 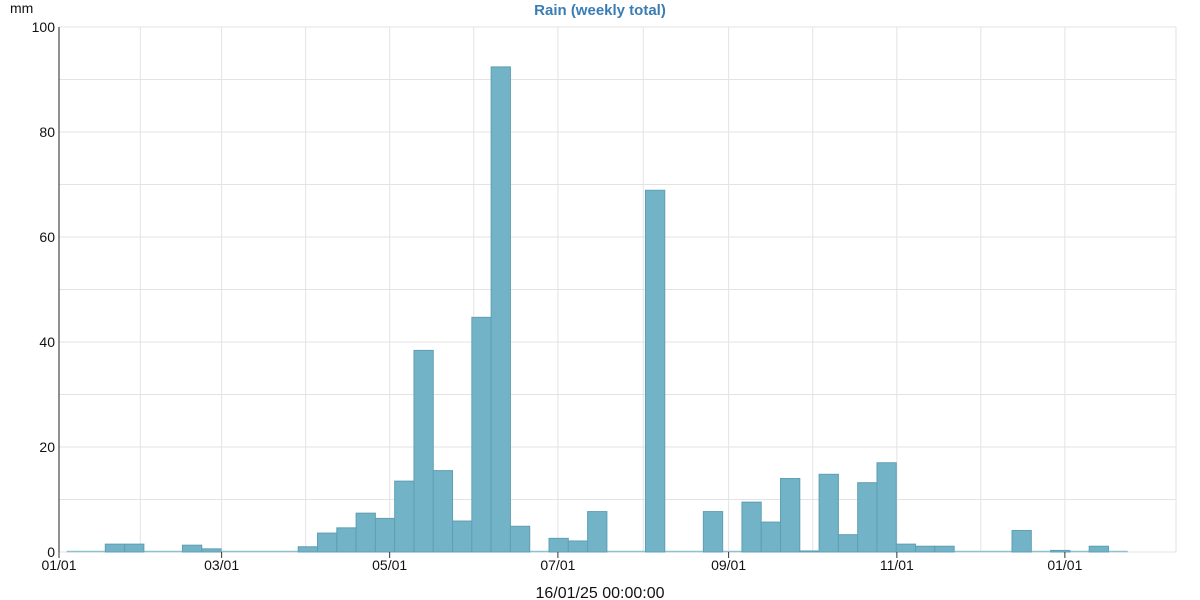 What do you see at coordinates (600, 10) in the screenshot?
I see `chart-title: Rain (weekly total)` at bounding box center [600, 10].